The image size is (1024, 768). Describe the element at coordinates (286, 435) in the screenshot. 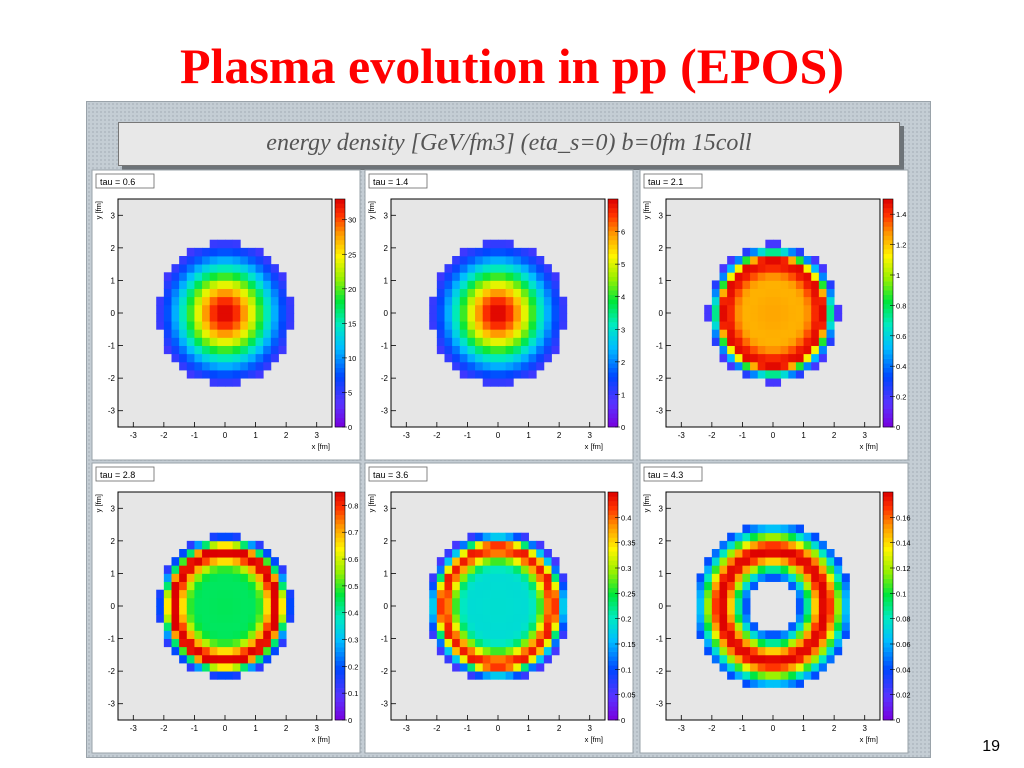

I see `x-tick-label: 2` at that location.